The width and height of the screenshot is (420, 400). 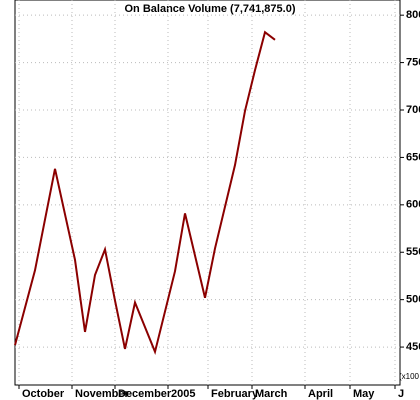 What do you see at coordinates (43, 394) in the screenshot?
I see `x-tick-label: October` at bounding box center [43, 394].